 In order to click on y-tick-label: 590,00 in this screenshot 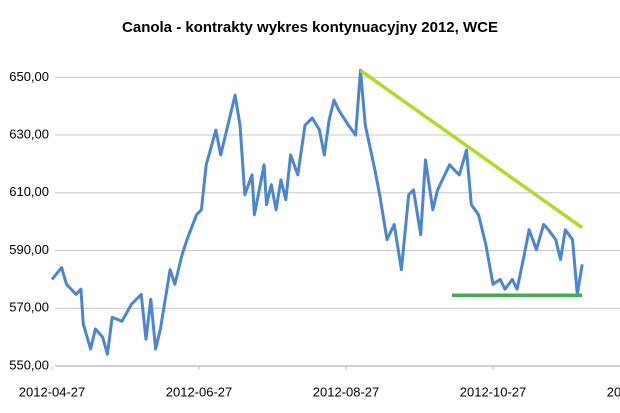, I will do `click(29, 249)`.